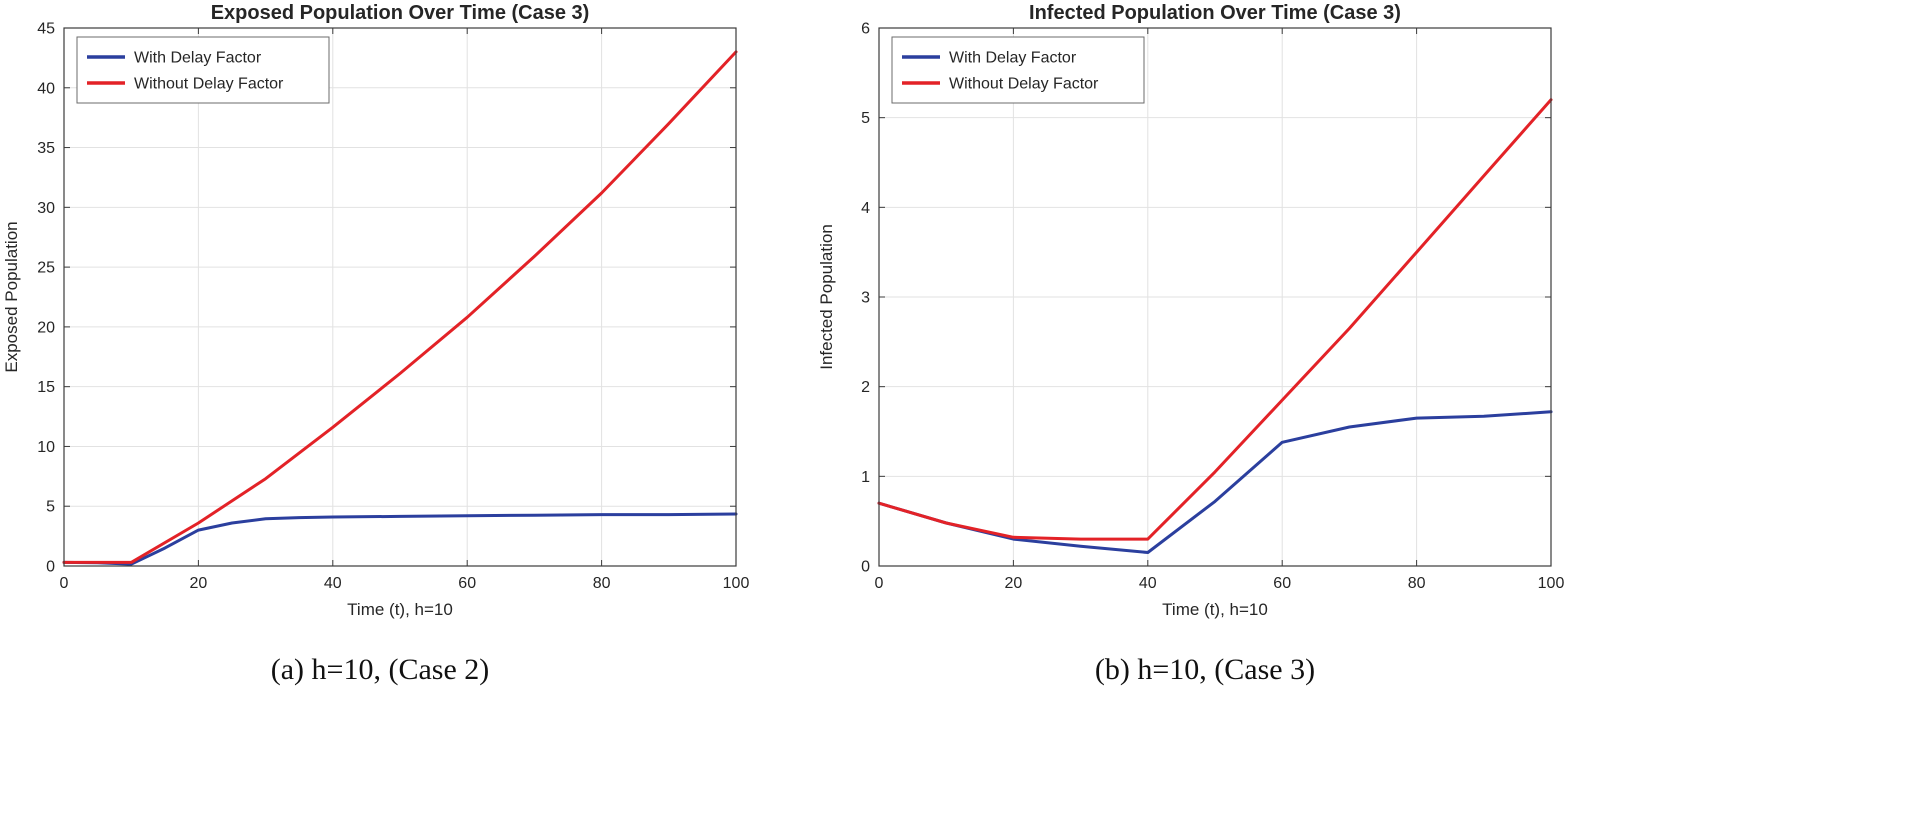 This screenshot has height=822, width=1905. Describe the element at coordinates (865, 29) in the screenshot. I see `svg-text: 6` at that location.